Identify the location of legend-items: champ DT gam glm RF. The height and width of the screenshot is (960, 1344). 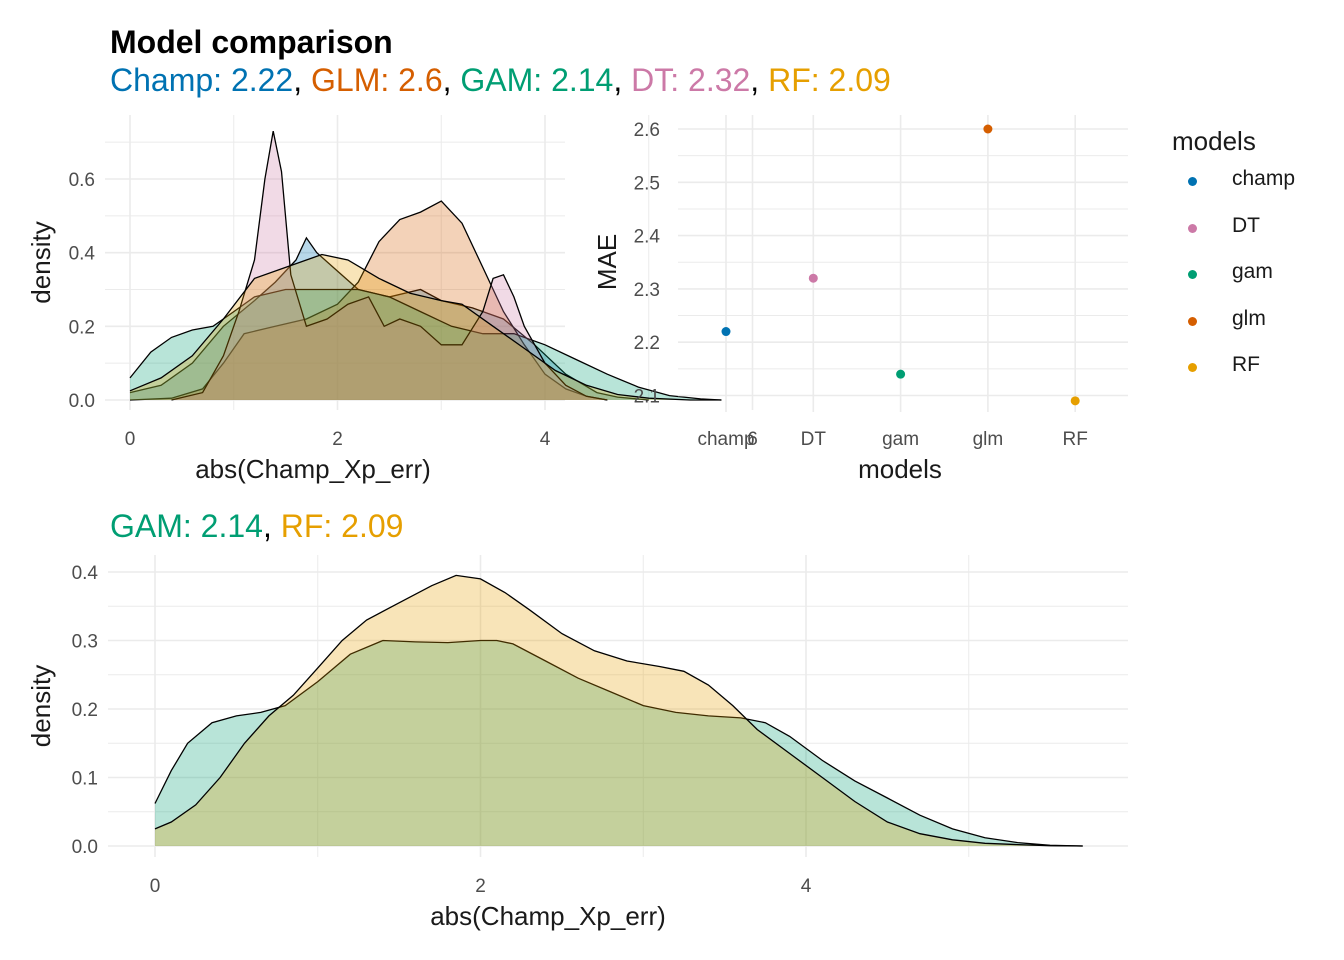
(1233, 285).